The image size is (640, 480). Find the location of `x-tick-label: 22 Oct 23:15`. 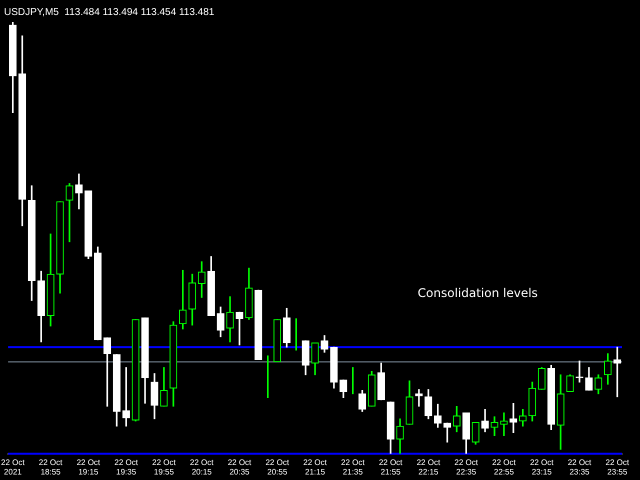

x-tick-label: 22 Oct 23:15 is located at coordinates (542, 467).